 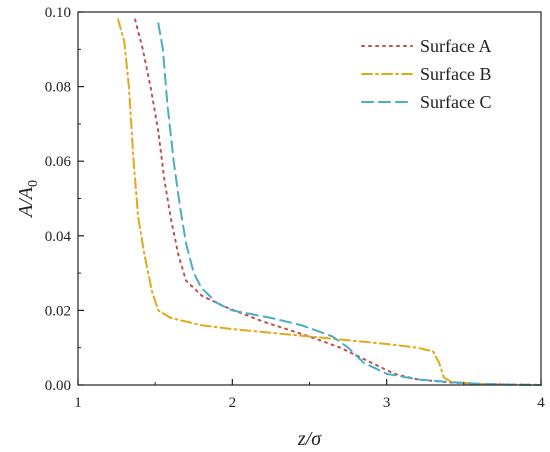 What do you see at coordinates (58, 13) in the screenshot?
I see `y-tick-label: 0.10` at bounding box center [58, 13].